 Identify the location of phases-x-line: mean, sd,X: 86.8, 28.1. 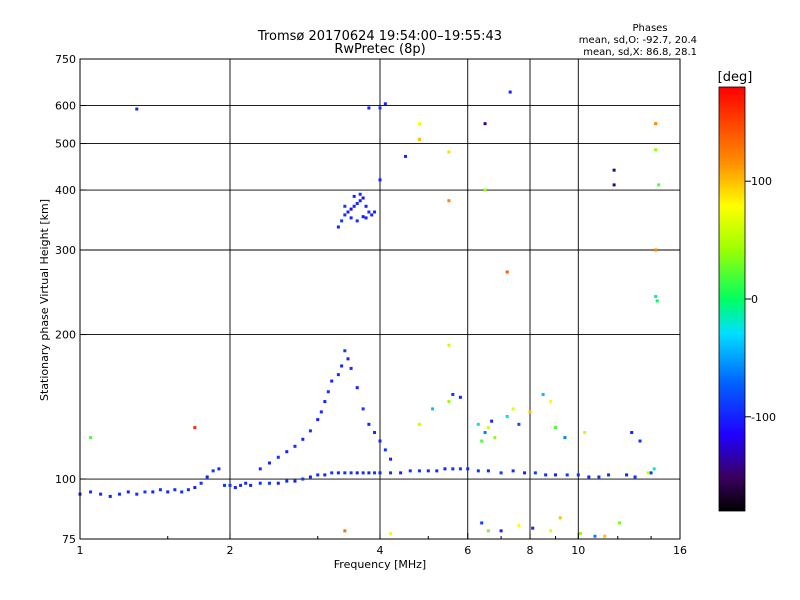
(640, 52).